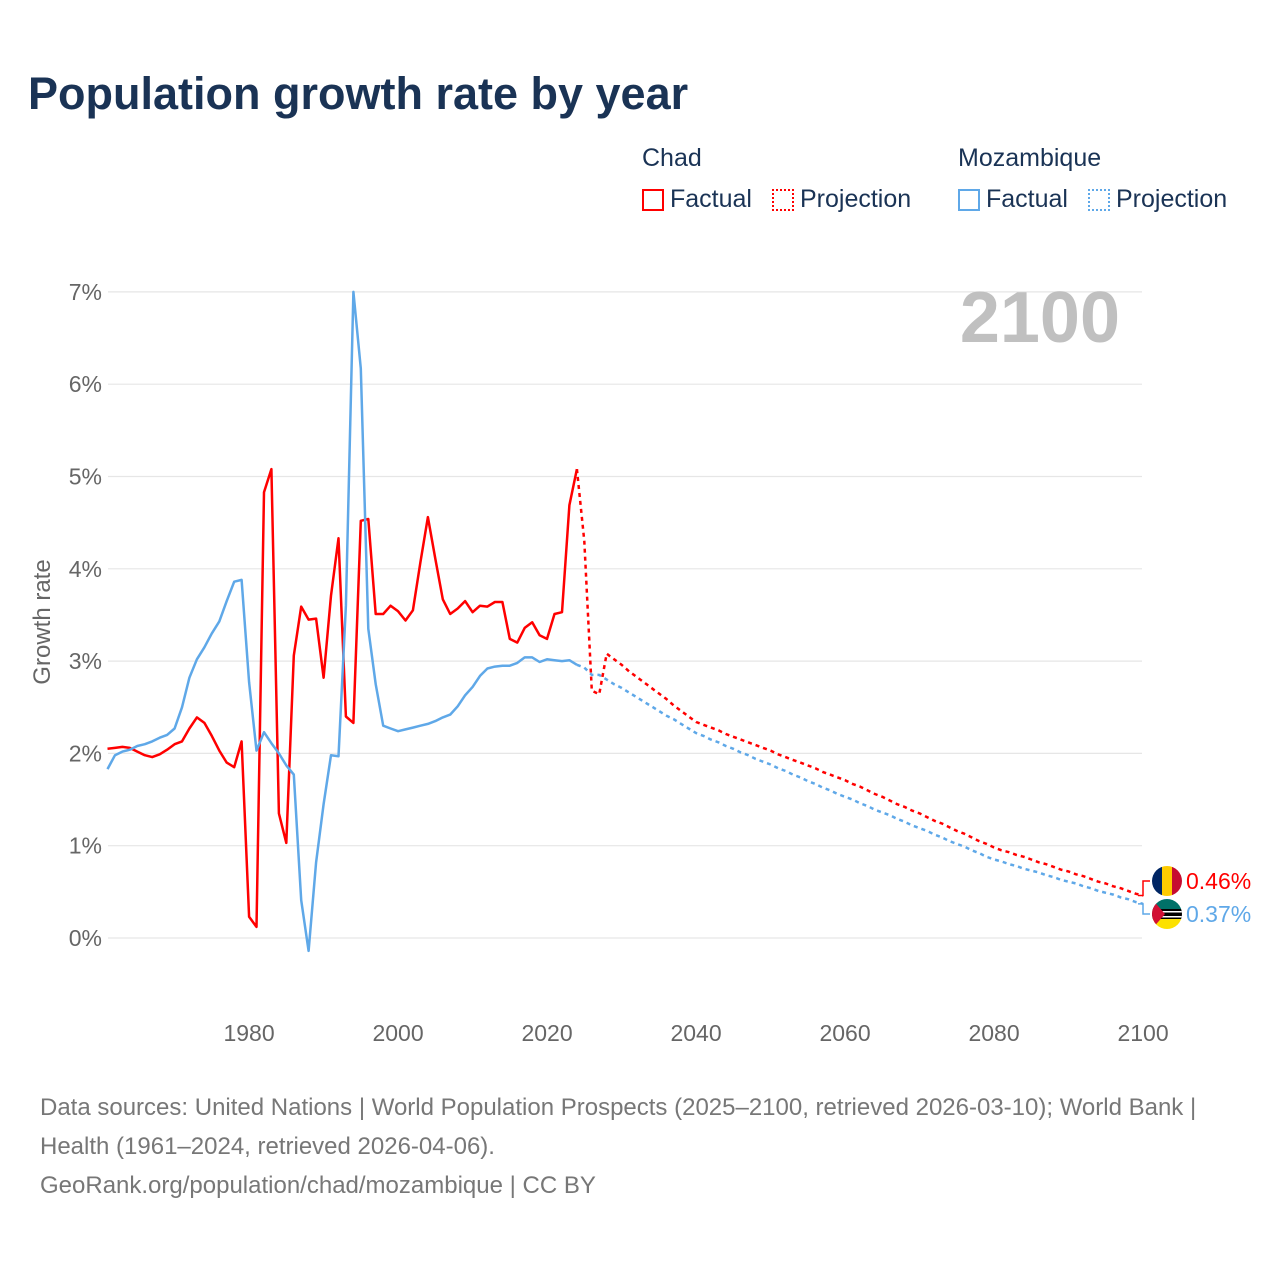 The height and width of the screenshot is (1280, 1280). I want to click on flag-triangle, so click(1158, 914).